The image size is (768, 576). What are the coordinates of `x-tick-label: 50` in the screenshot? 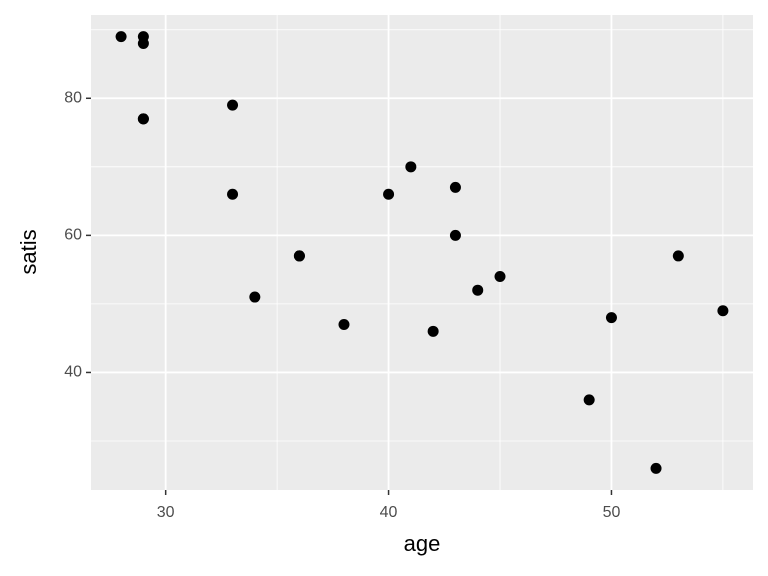 It's located at (612, 512).